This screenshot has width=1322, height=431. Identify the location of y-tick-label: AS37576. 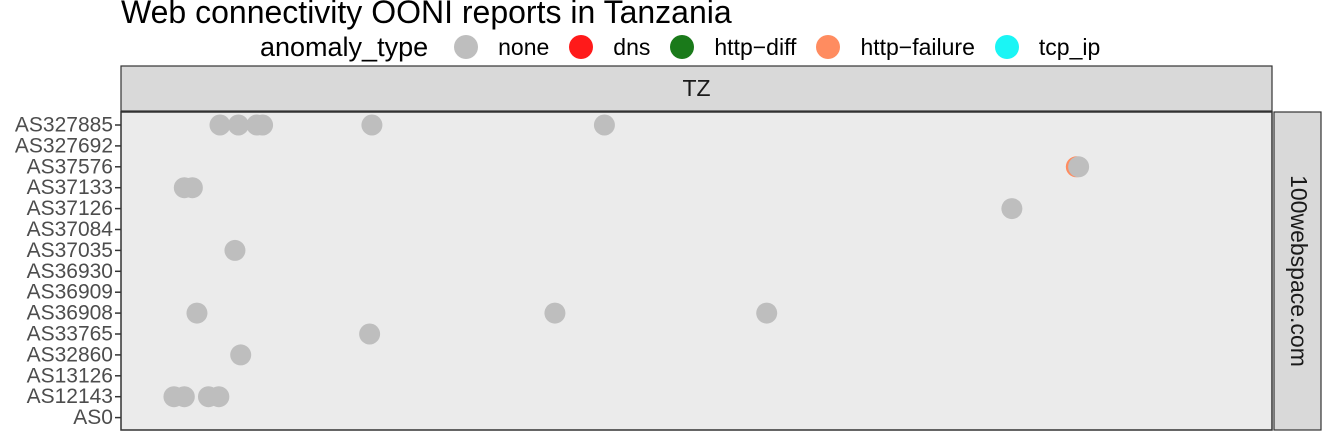
(70, 166).